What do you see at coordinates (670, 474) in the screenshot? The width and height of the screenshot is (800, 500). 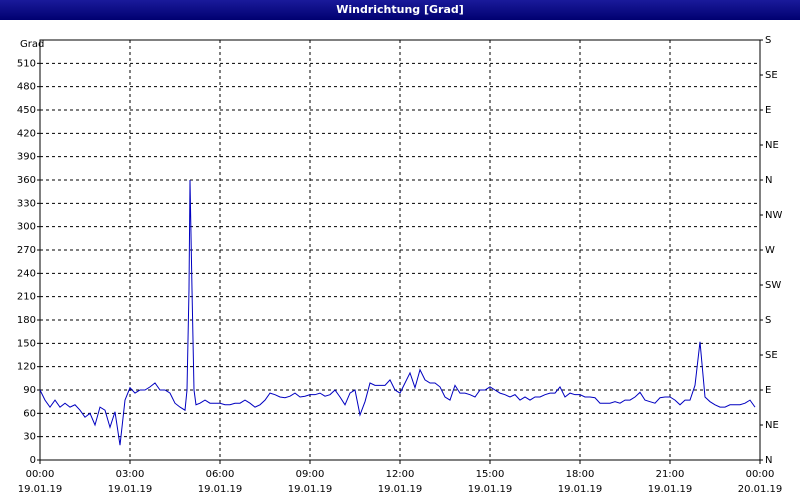 I see `x-tick-label: 21:00` at bounding box center [670, 474].